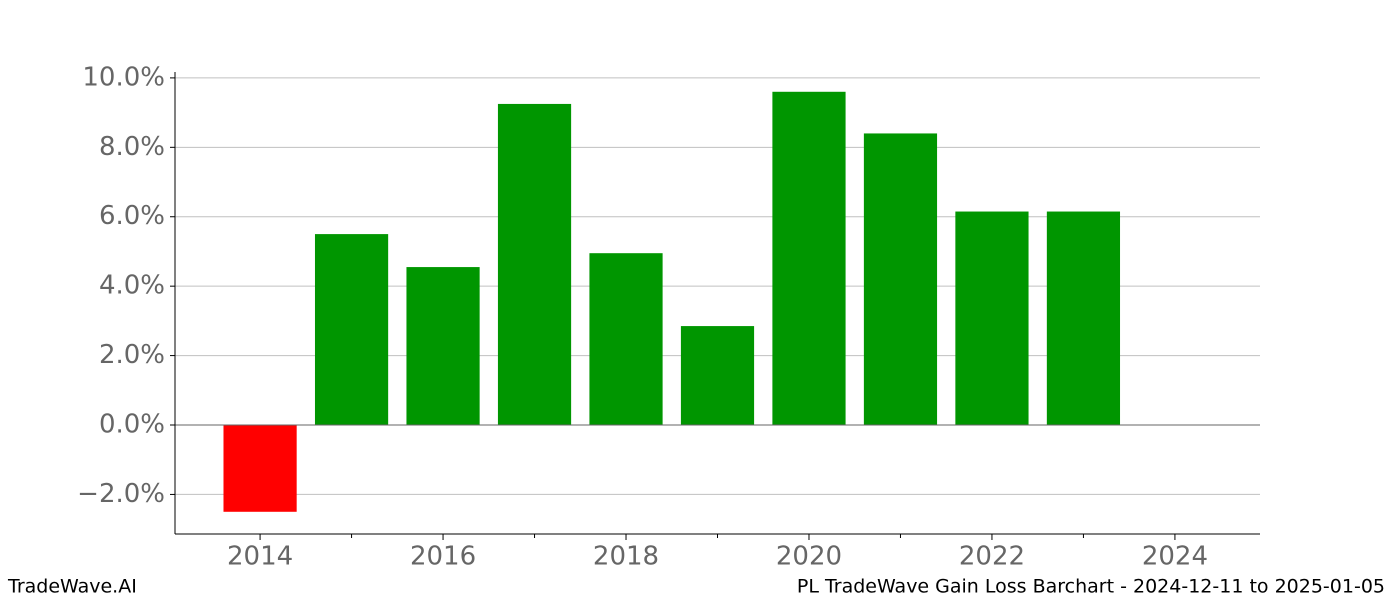 This screenshot has height=600, width=1400. I want to click on x-tick-label: 2014, so click(260, 557).